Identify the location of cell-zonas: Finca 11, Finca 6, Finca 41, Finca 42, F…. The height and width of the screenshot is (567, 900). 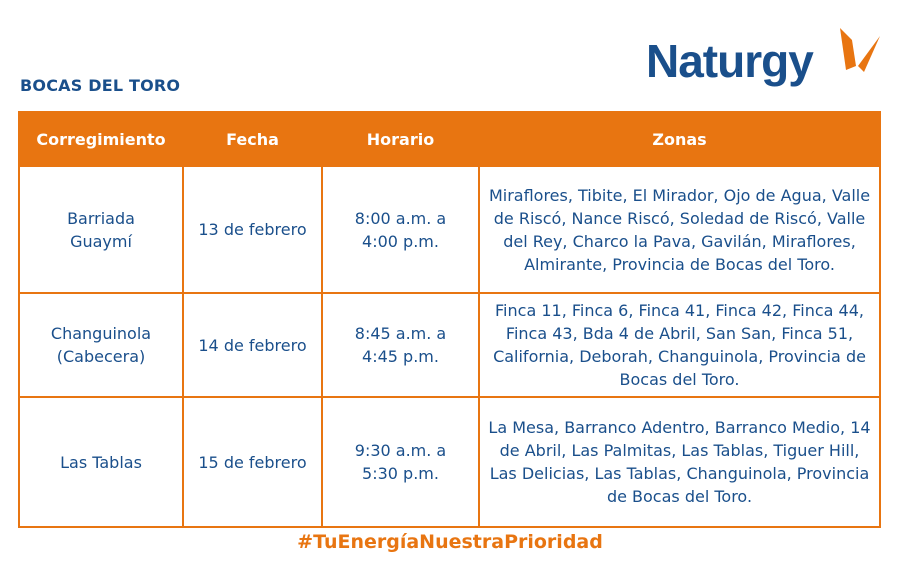
(679, 345).